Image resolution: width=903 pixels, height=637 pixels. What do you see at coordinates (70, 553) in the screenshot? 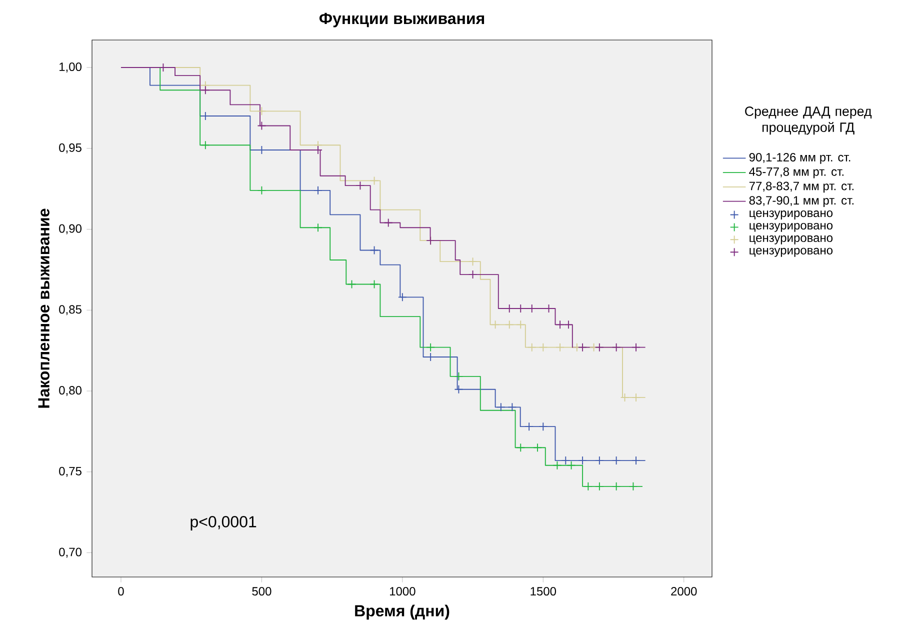
I see `y-tick-label: 0,70` at bounding box center [70, 553].